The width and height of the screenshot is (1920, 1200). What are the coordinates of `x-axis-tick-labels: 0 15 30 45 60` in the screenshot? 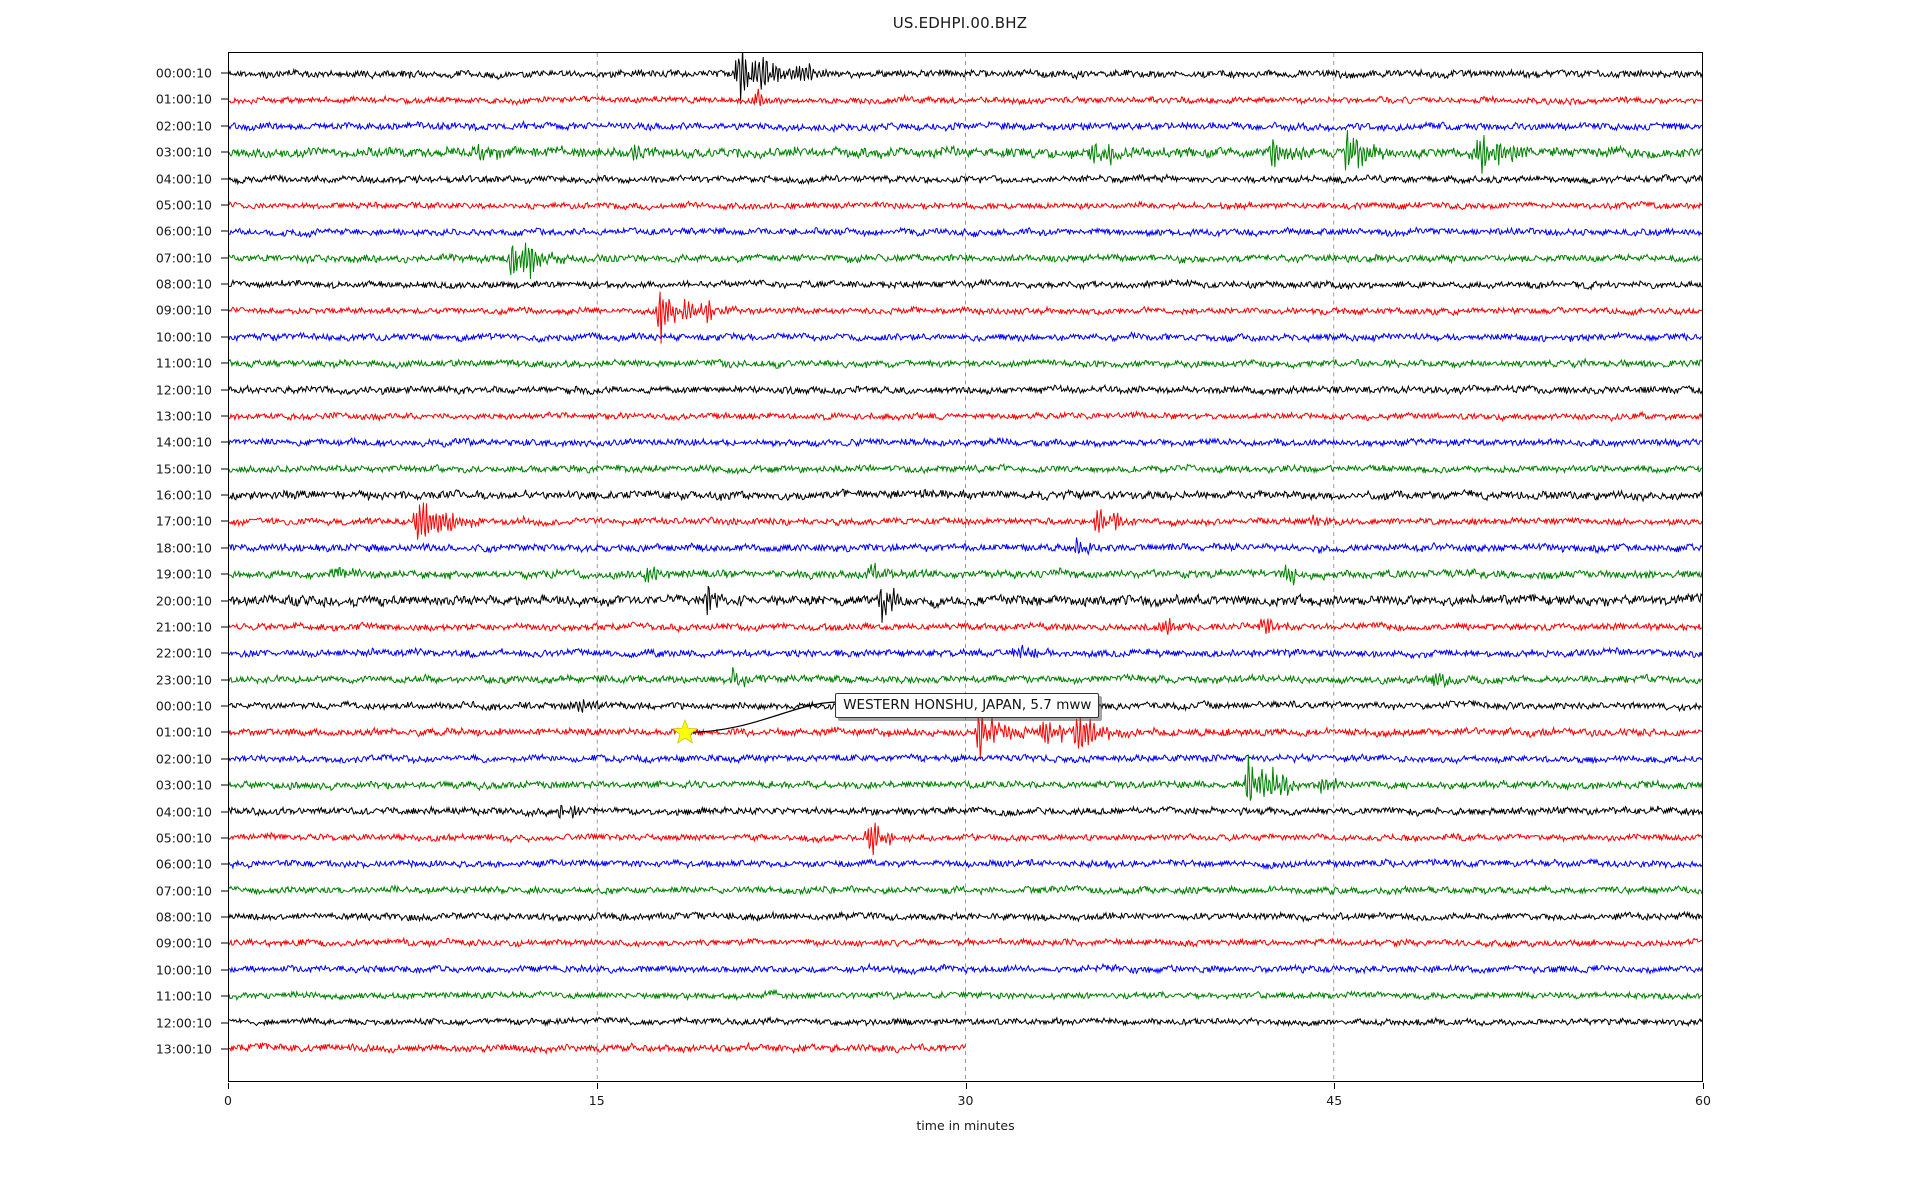 It's located at (967, 1103).